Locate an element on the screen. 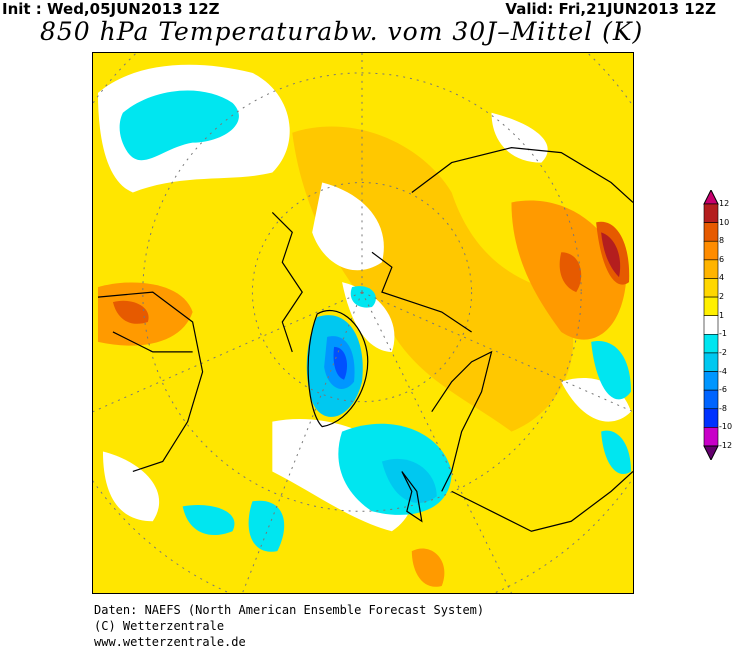 The image size is (734, 649). colorbar-label: 10 is located at coordinates (724, 222).